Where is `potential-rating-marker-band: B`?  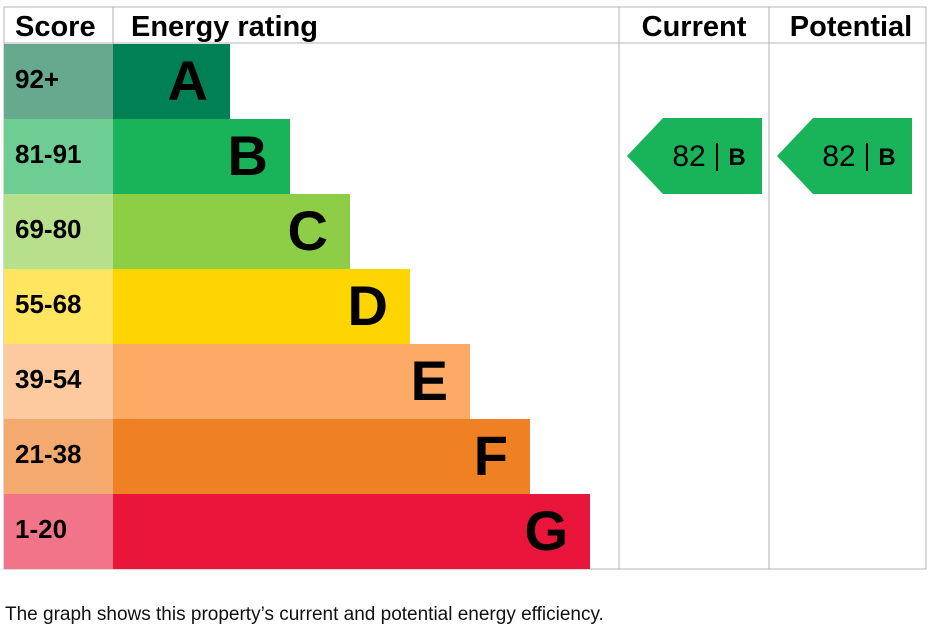 potential-rating-marker-band: B is located at coordinates (886, 157).